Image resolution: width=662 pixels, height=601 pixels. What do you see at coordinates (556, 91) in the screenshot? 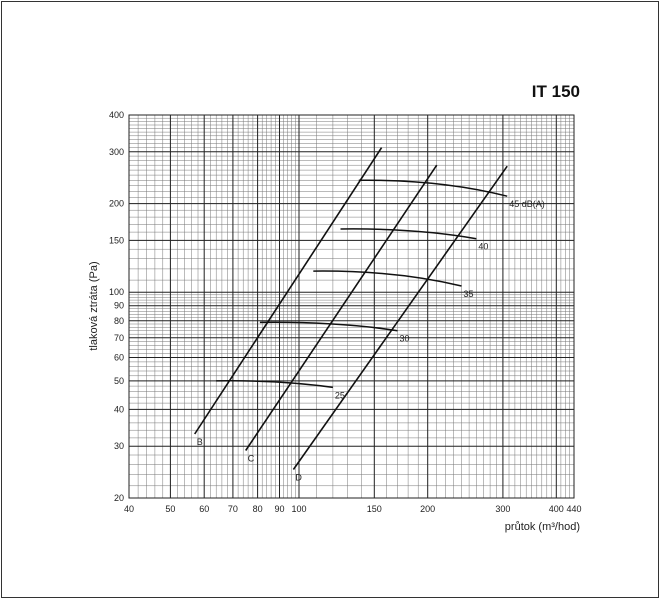
I see `chart-title: IT 150` at bounding box center [556, 91].